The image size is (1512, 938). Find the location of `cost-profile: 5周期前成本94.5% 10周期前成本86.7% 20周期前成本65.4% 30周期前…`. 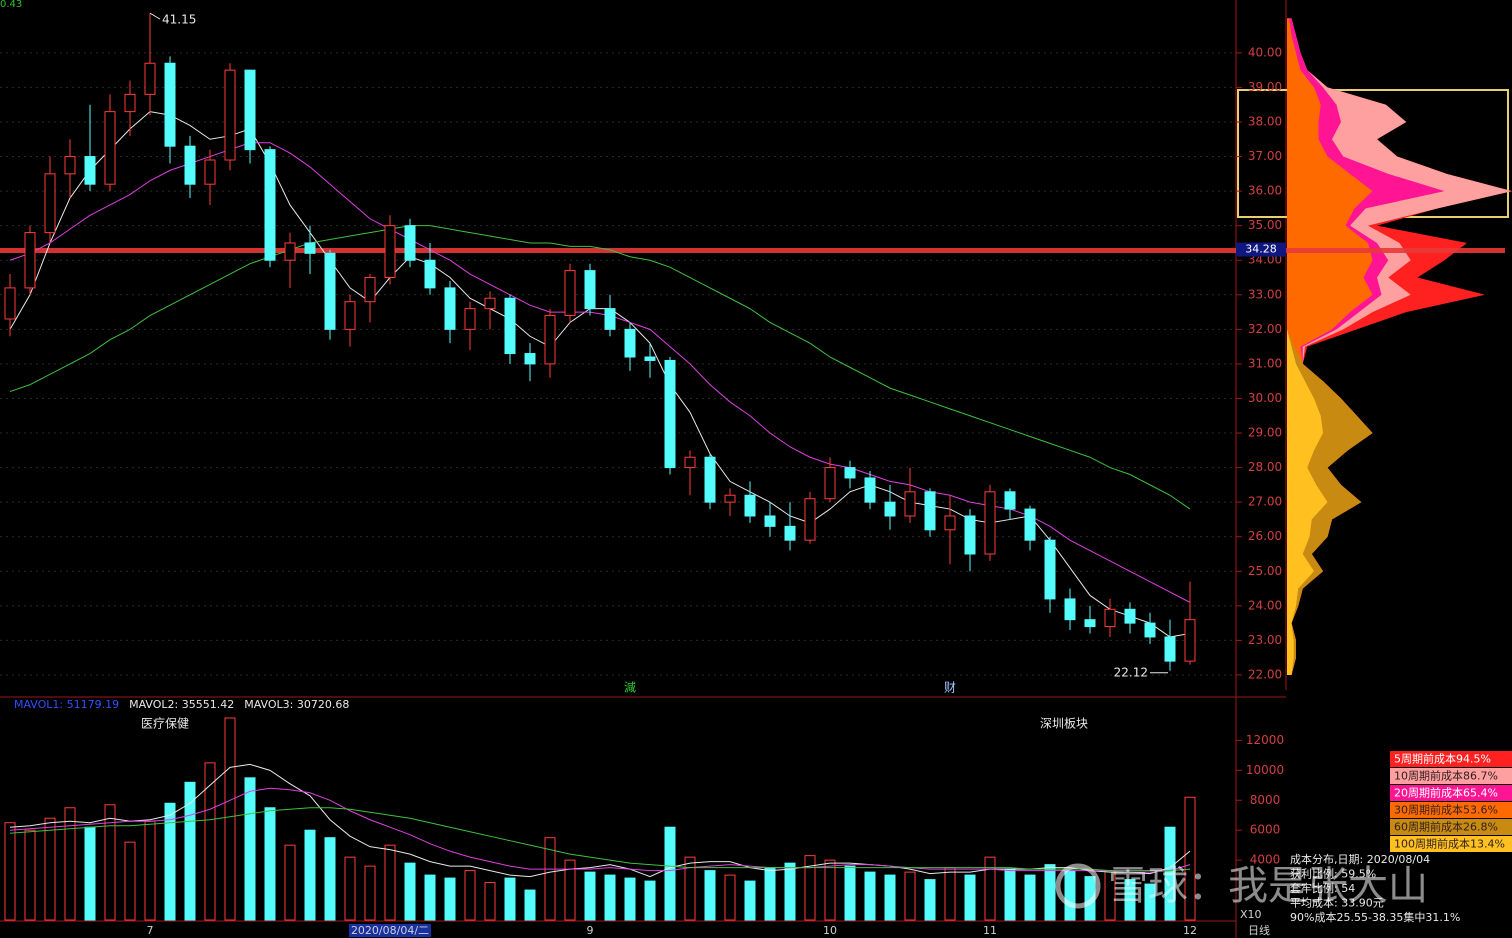

cost-profile: 5周期前成本94.5% 10周期前成本86.7% 20周期前成本65.4% 30周期前… is located at coordinates (1399, 471).